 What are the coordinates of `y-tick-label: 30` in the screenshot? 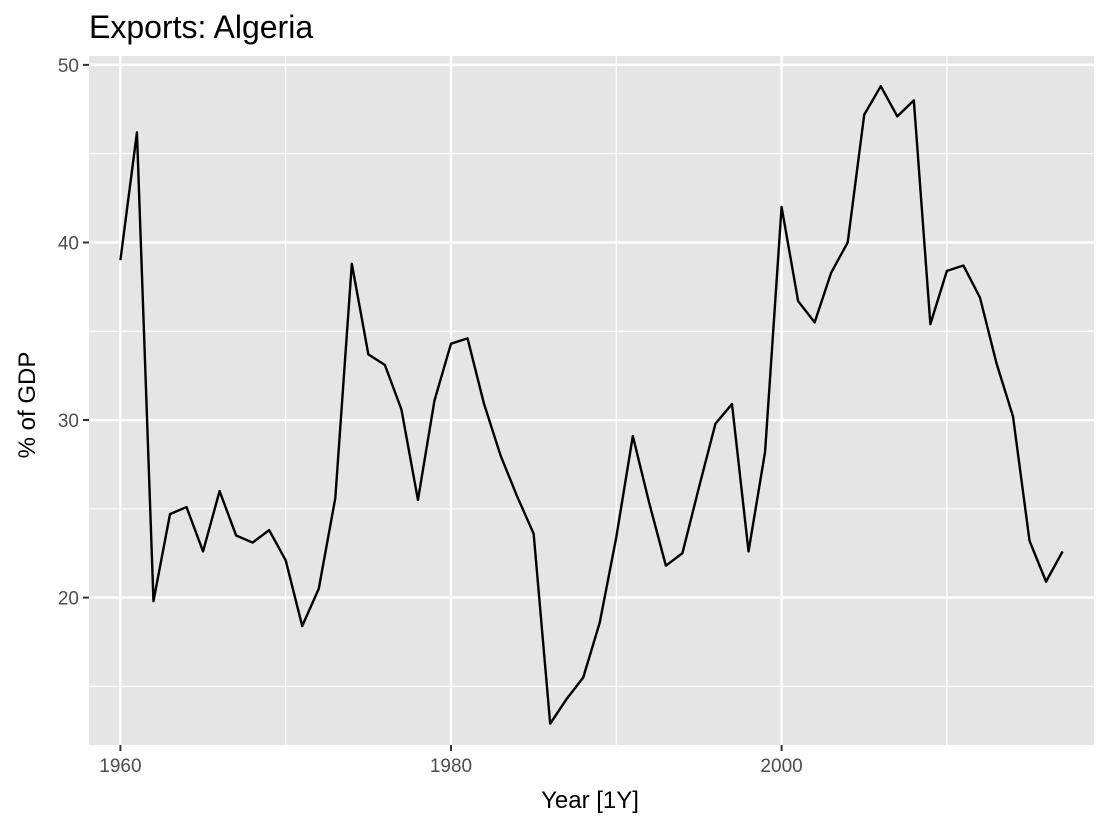 It's located at (68, 421).